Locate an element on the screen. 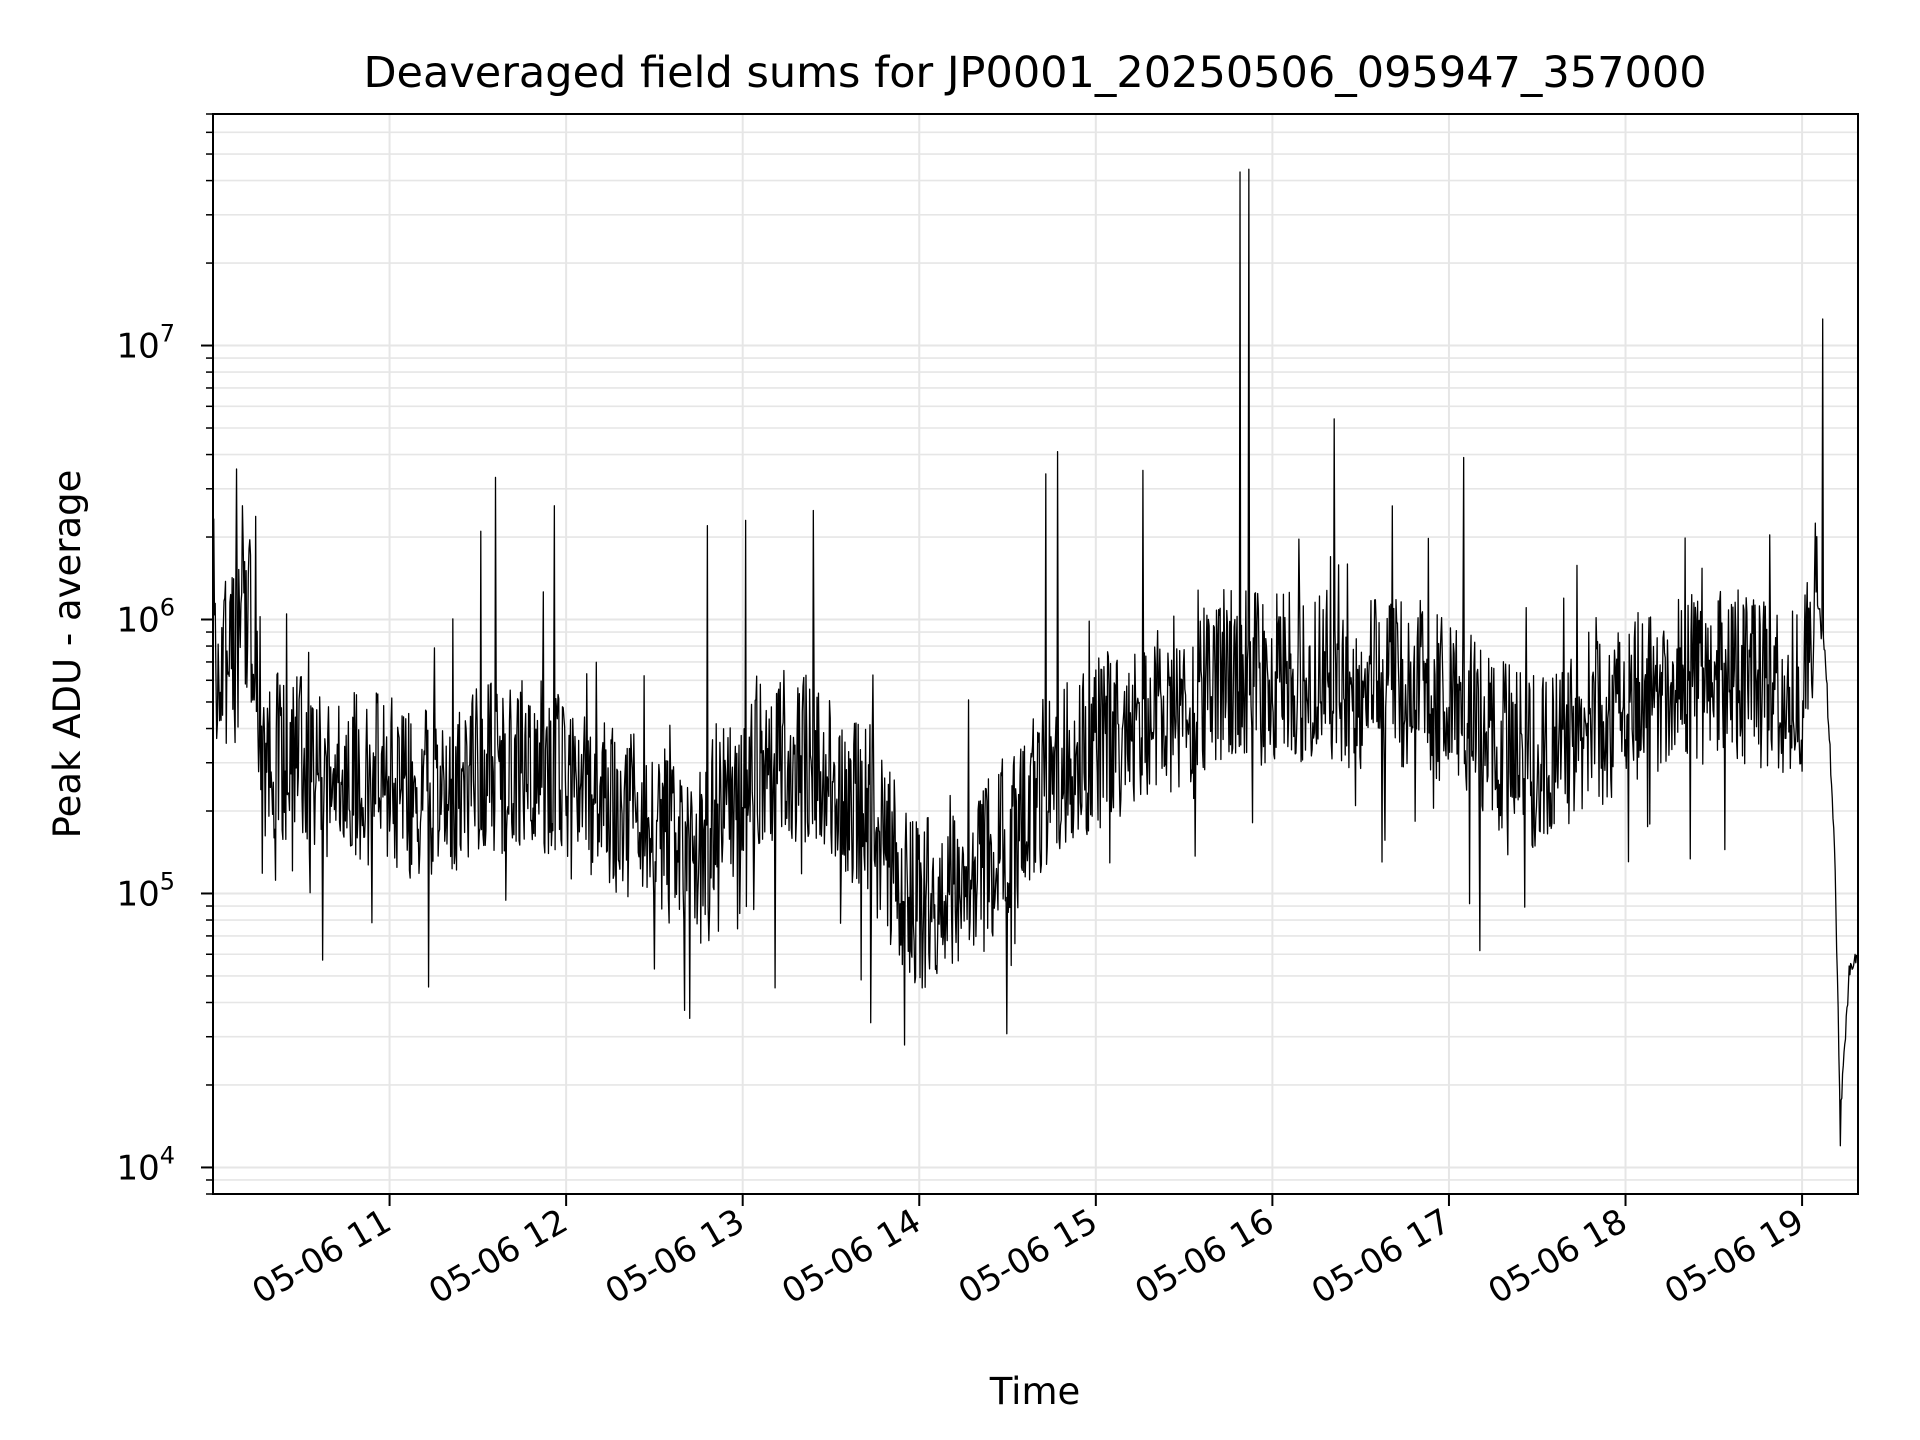 This screenshot has width=1920, height=1440. y-axis-label: Peak ADU - average is located at coordinates (67, 654).